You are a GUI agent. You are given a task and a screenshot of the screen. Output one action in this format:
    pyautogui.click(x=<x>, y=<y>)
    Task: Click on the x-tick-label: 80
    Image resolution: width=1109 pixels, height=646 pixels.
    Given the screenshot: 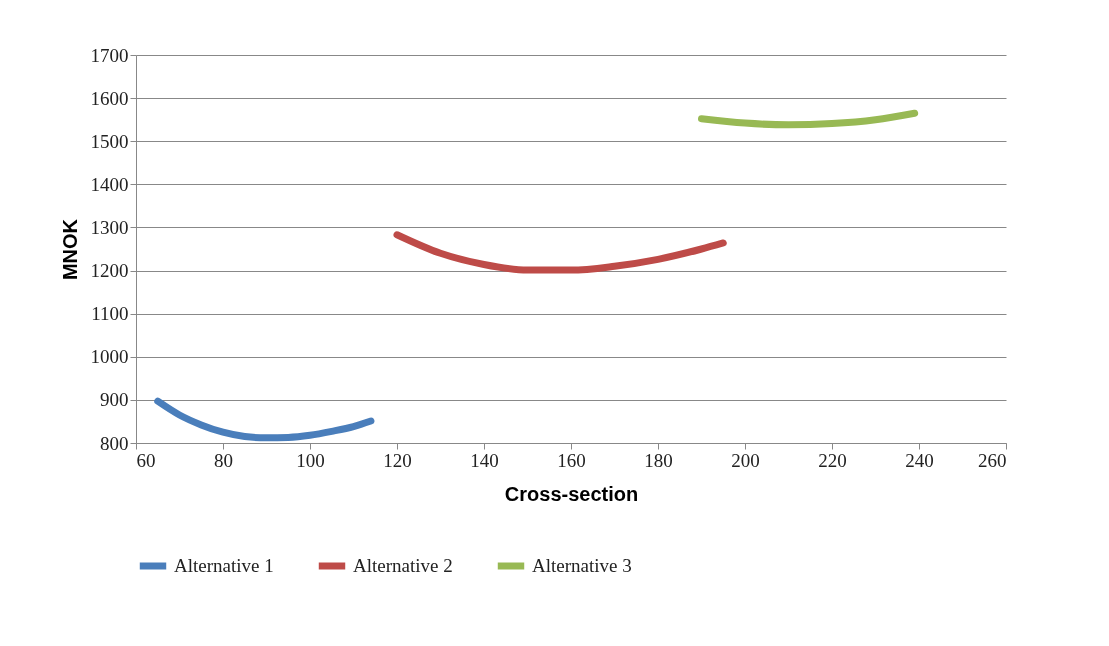 What is the action you would take?
    pyautogui.click(x=223, y=460)
    